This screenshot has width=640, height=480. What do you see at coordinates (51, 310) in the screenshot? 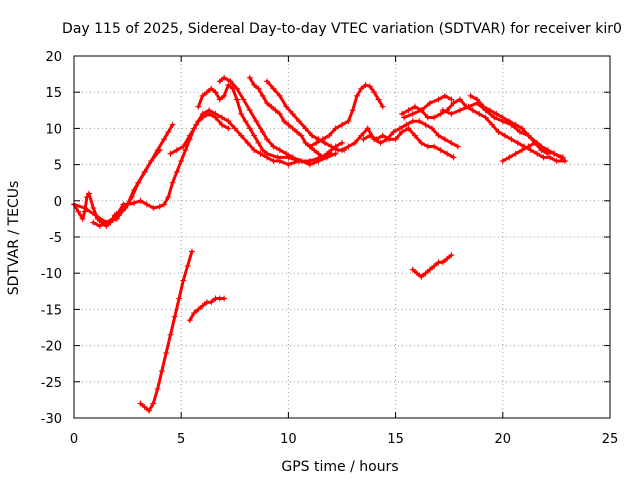
I see `y-tick-label: -15` at bounding box center [51, 310].